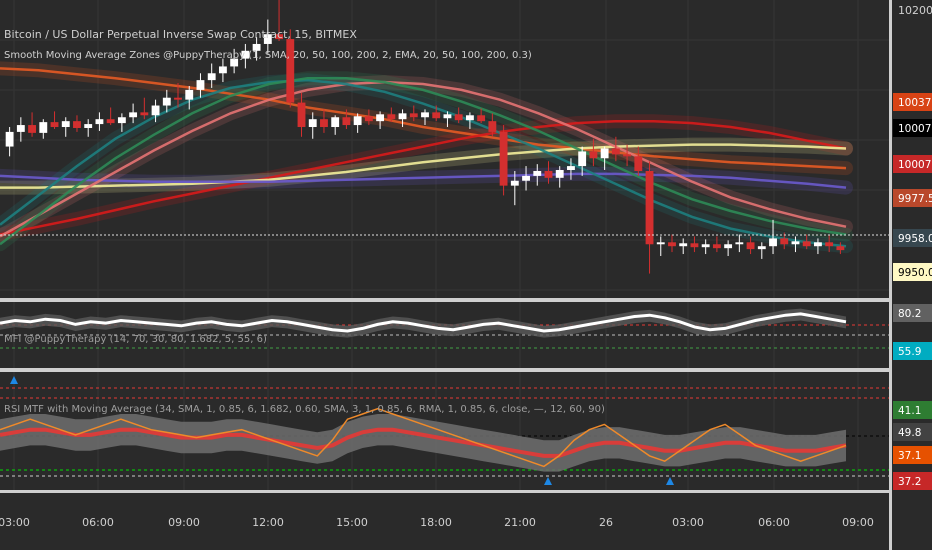 Image resolution: width=932 pixels, height=550 pixels. I want to click on time-tick-label: 18:00, so click(436, 522).